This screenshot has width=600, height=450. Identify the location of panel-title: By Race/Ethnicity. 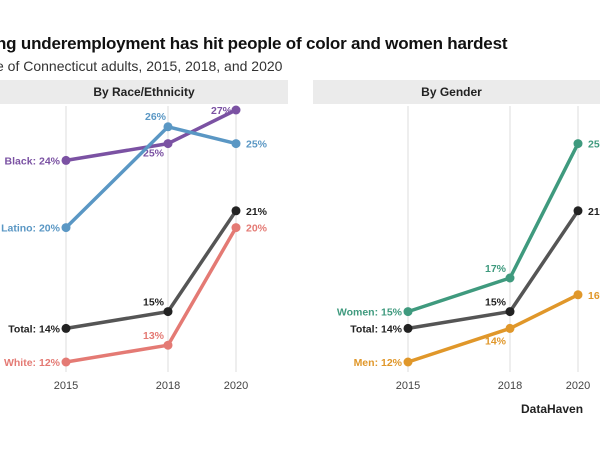
(144, 92).